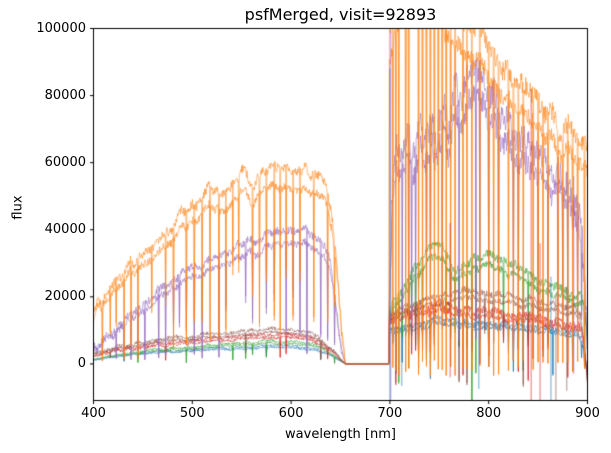 The width and height of the screenshot is (611, 453). Describe the element at coordinates (65, 96) in the screenshot. I see `y-tick-label: 80000` at that location.